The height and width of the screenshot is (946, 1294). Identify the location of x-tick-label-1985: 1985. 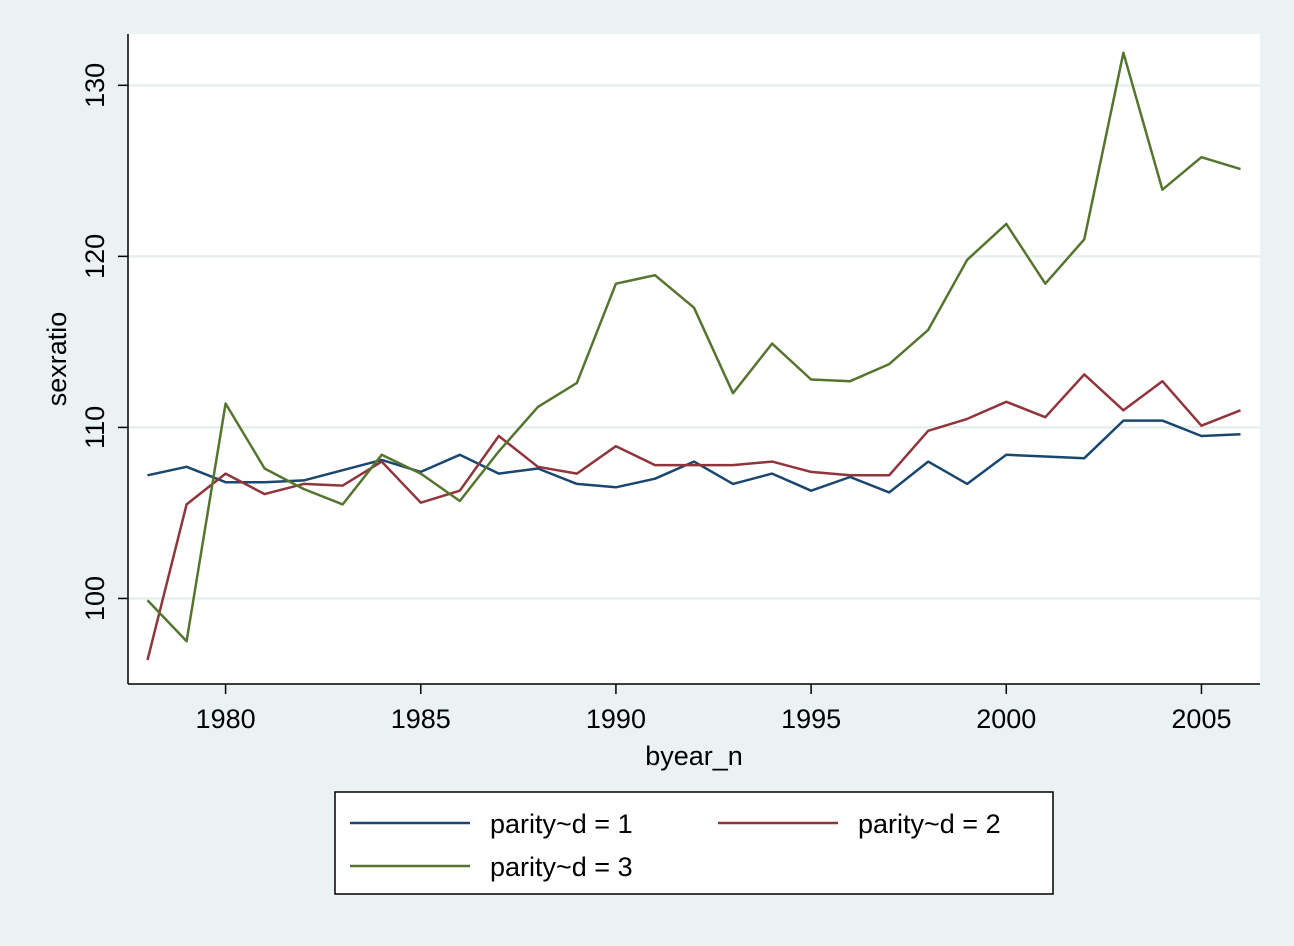
(421, 719).